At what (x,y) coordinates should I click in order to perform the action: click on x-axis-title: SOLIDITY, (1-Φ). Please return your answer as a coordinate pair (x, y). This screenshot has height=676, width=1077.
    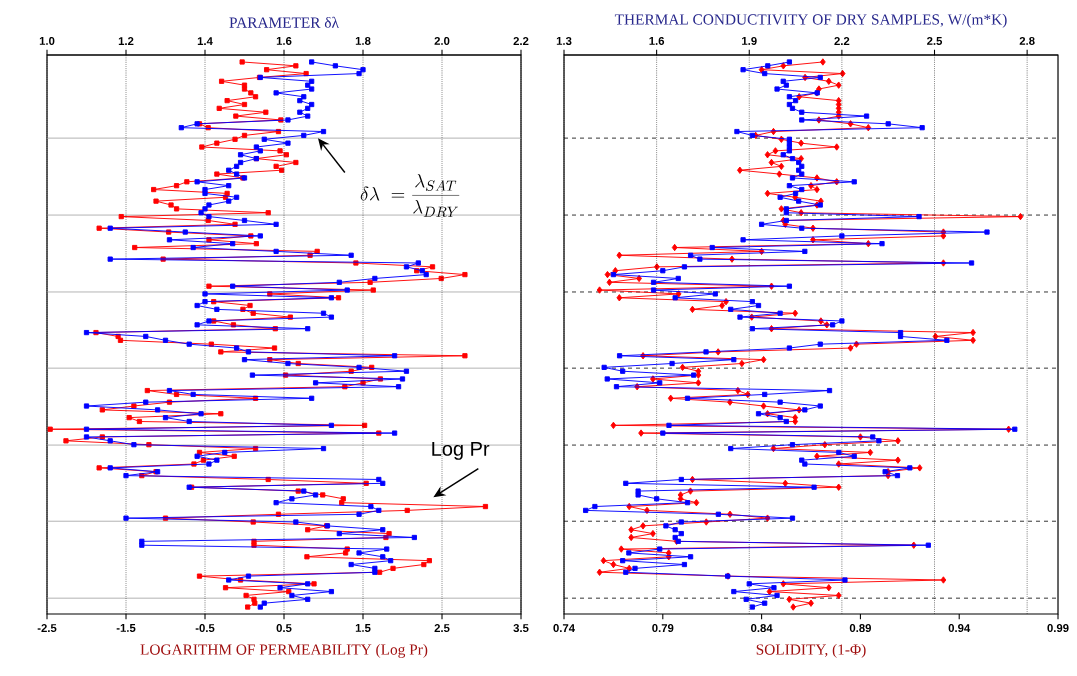
    Looking at the image, I should click on (811, 650).